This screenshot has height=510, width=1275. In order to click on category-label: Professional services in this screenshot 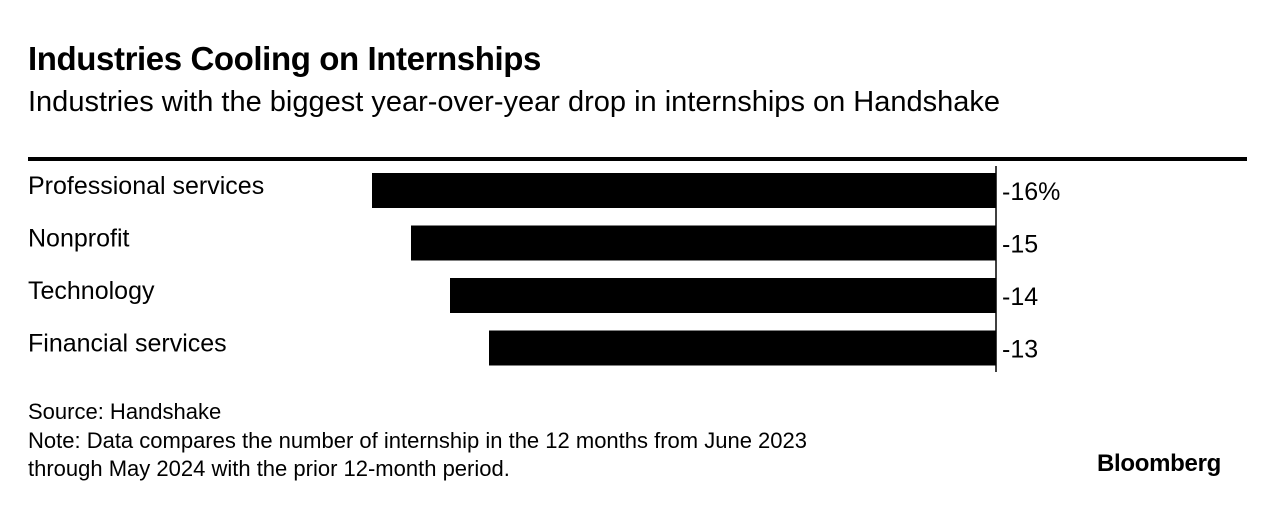, I will do `click(146, 186)`.